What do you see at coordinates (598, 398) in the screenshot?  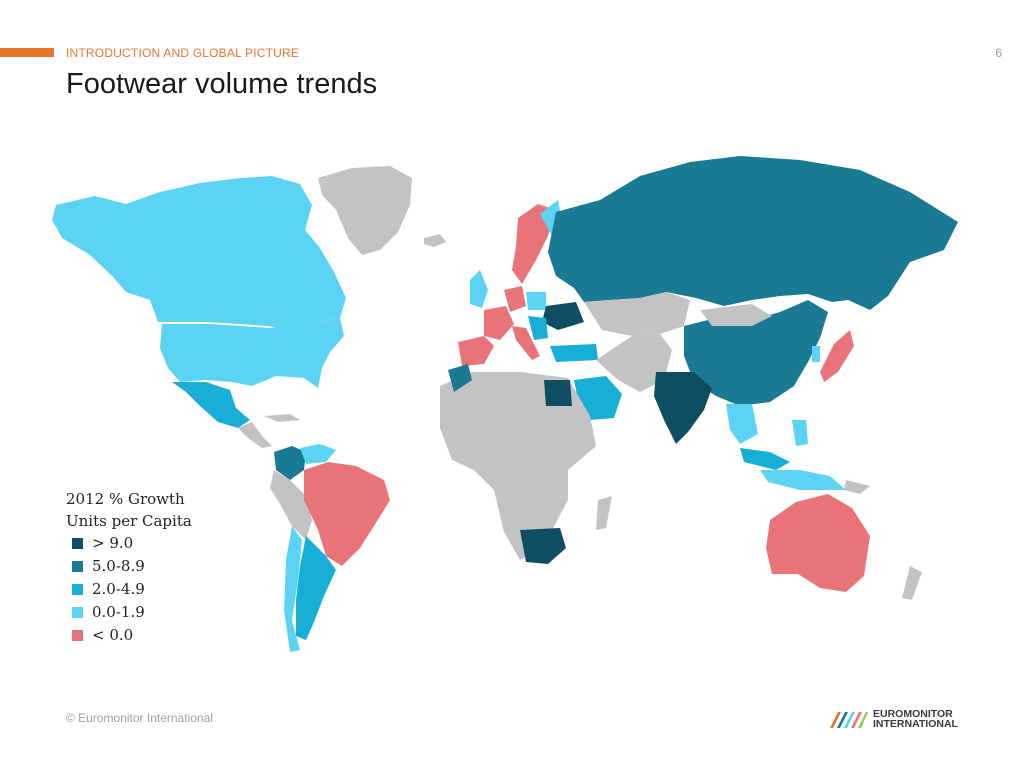 I see `region-saudi-arabia` at bounding box center [598, 398].